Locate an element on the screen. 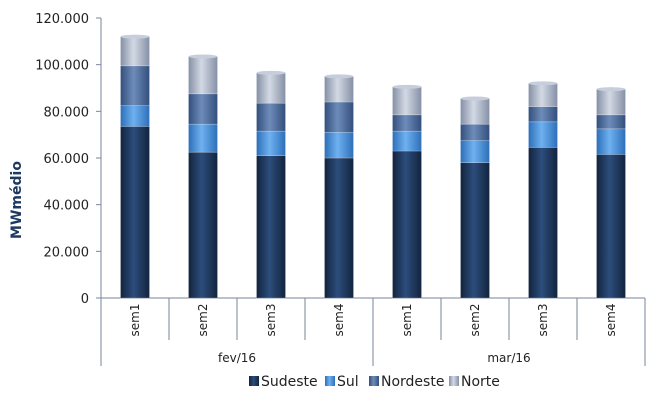 The width and height of the screenshot is (646, 398). legend-label-norte: Norte is located at coordinates (480, 382).